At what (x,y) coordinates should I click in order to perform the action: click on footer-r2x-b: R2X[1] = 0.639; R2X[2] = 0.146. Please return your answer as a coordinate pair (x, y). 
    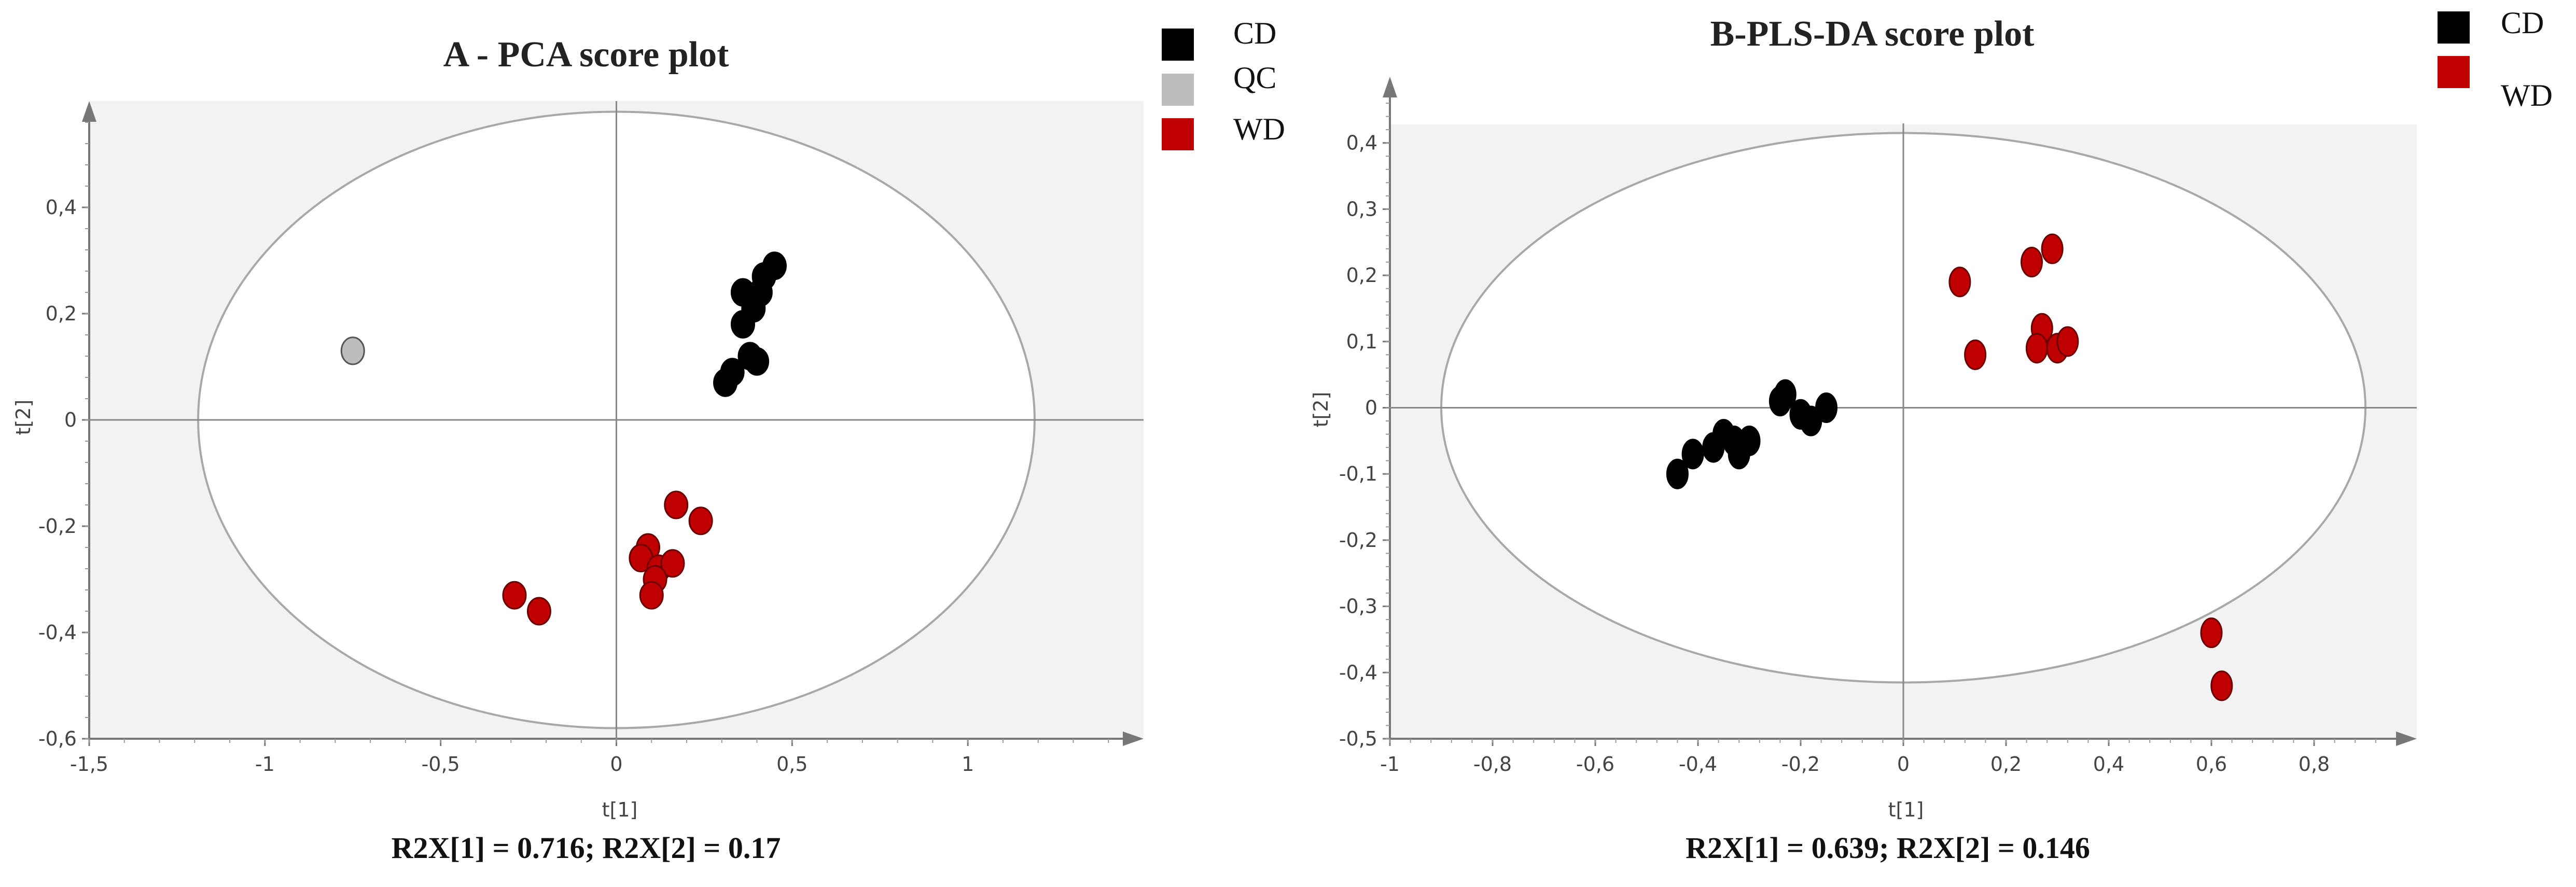
    Looking at the image, I should click on (1888, 848).